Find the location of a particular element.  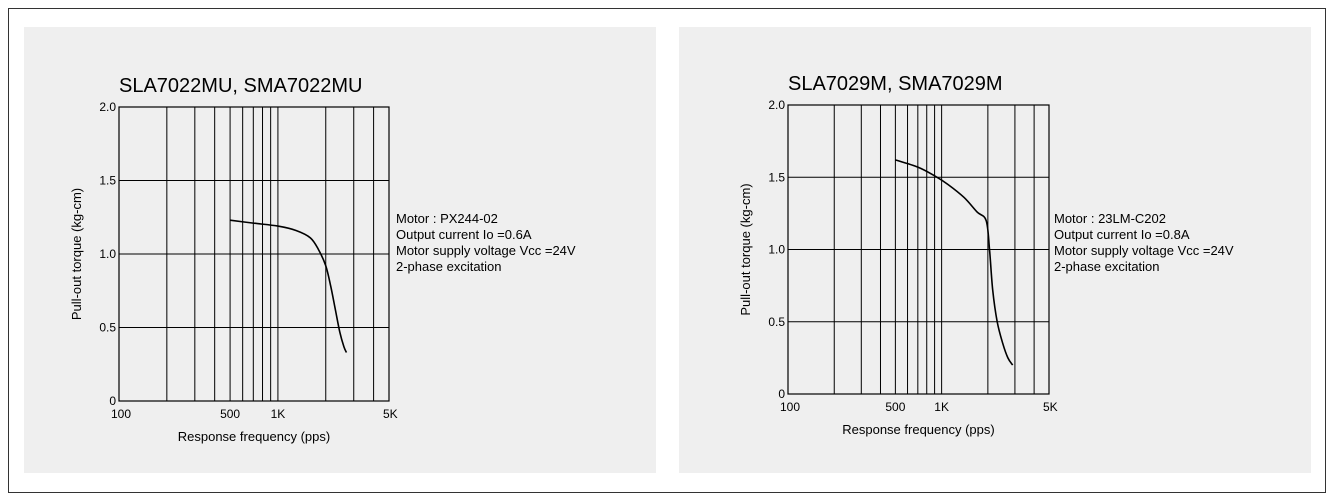

annotation-line: Output current Io =0.8A is located at coordinates (1122, 234).